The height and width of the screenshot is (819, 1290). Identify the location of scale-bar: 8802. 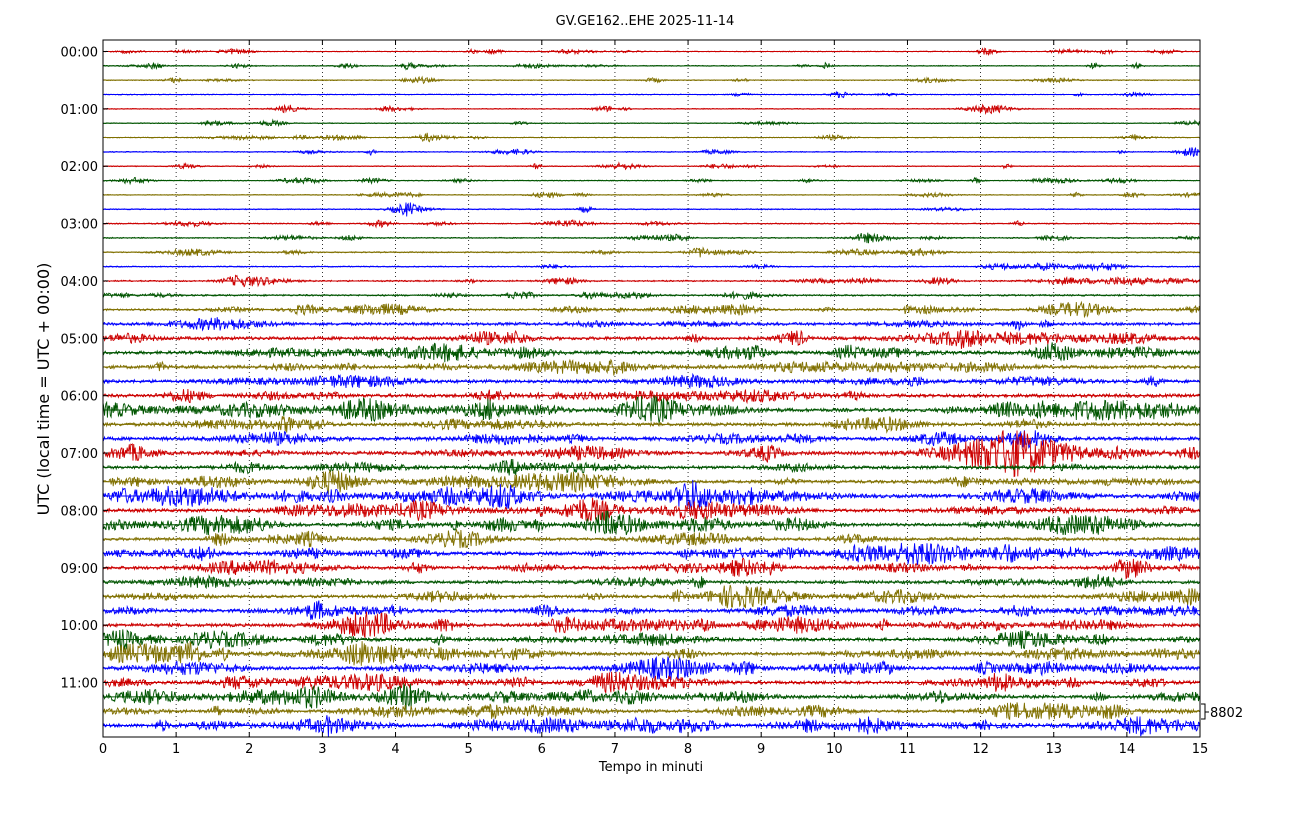
(1222, 712).